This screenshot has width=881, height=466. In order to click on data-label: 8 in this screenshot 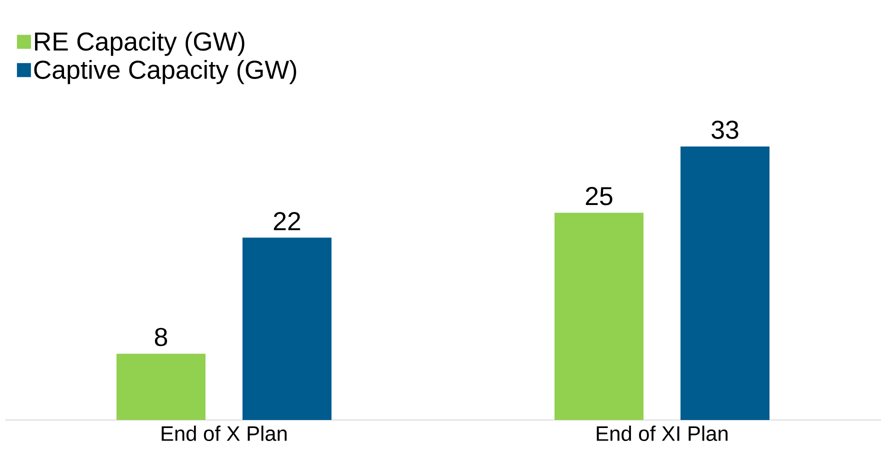, I will do `click(161, 337)`.